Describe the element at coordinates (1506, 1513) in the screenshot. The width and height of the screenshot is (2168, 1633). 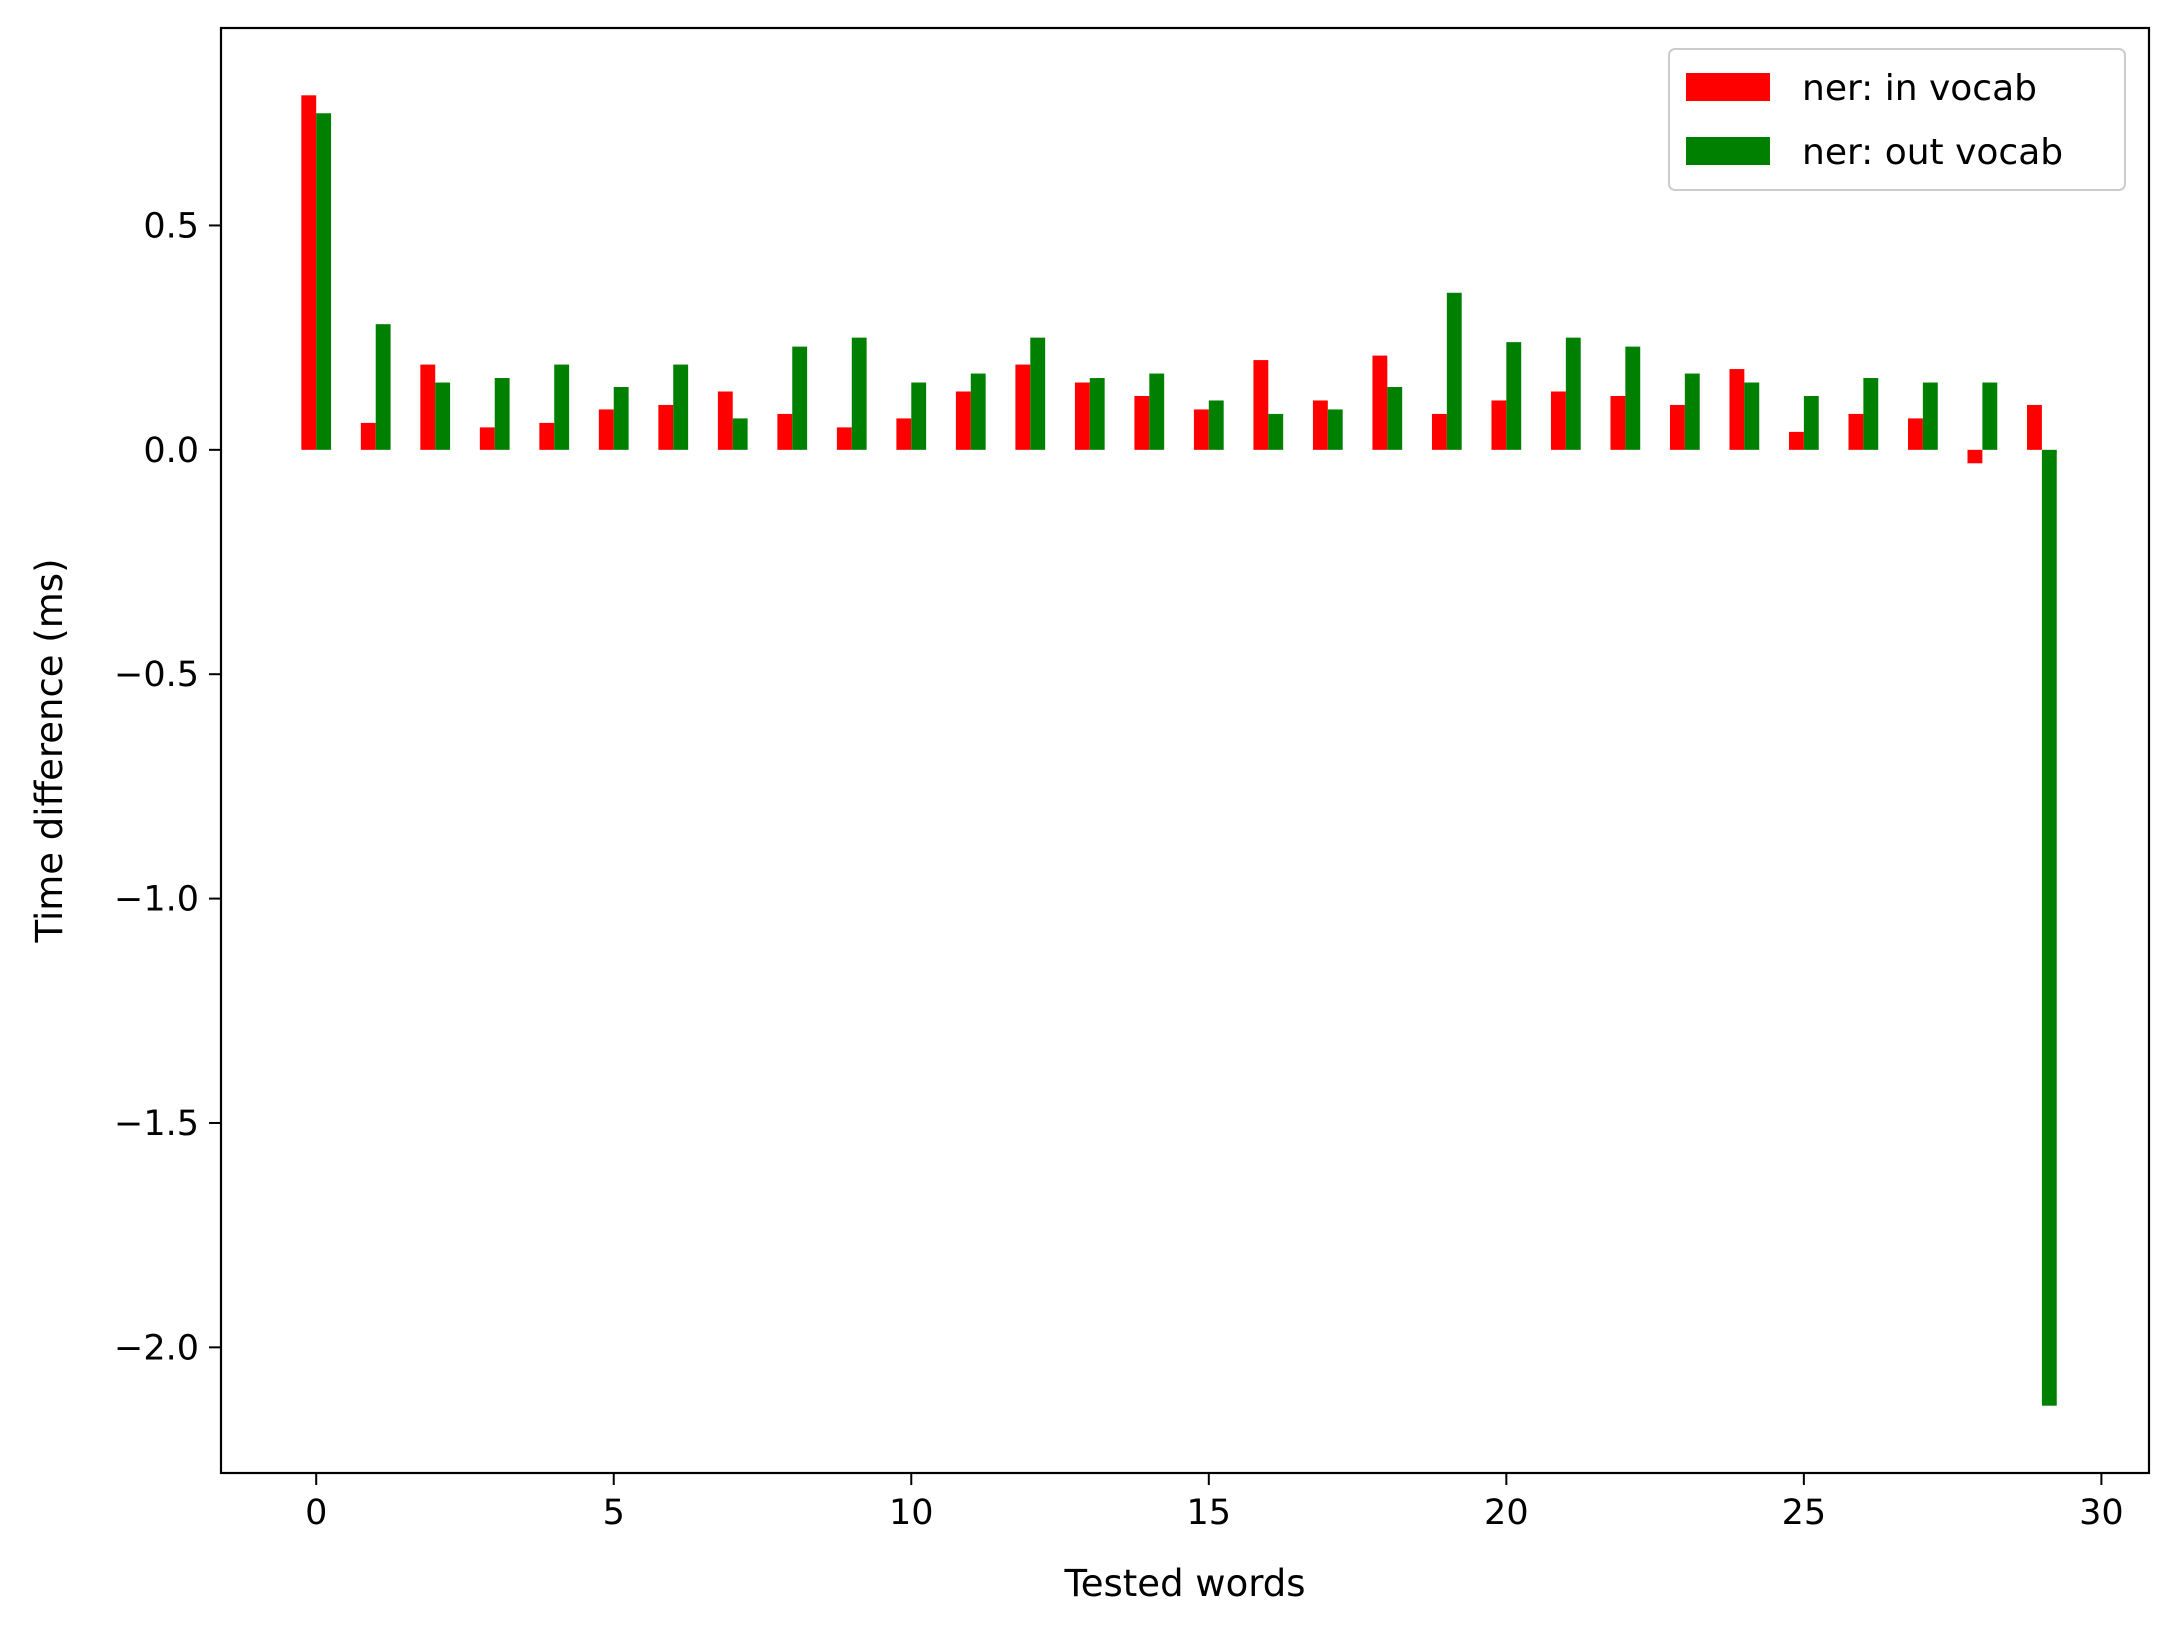
I see `x-tick-label: 20` at that location.